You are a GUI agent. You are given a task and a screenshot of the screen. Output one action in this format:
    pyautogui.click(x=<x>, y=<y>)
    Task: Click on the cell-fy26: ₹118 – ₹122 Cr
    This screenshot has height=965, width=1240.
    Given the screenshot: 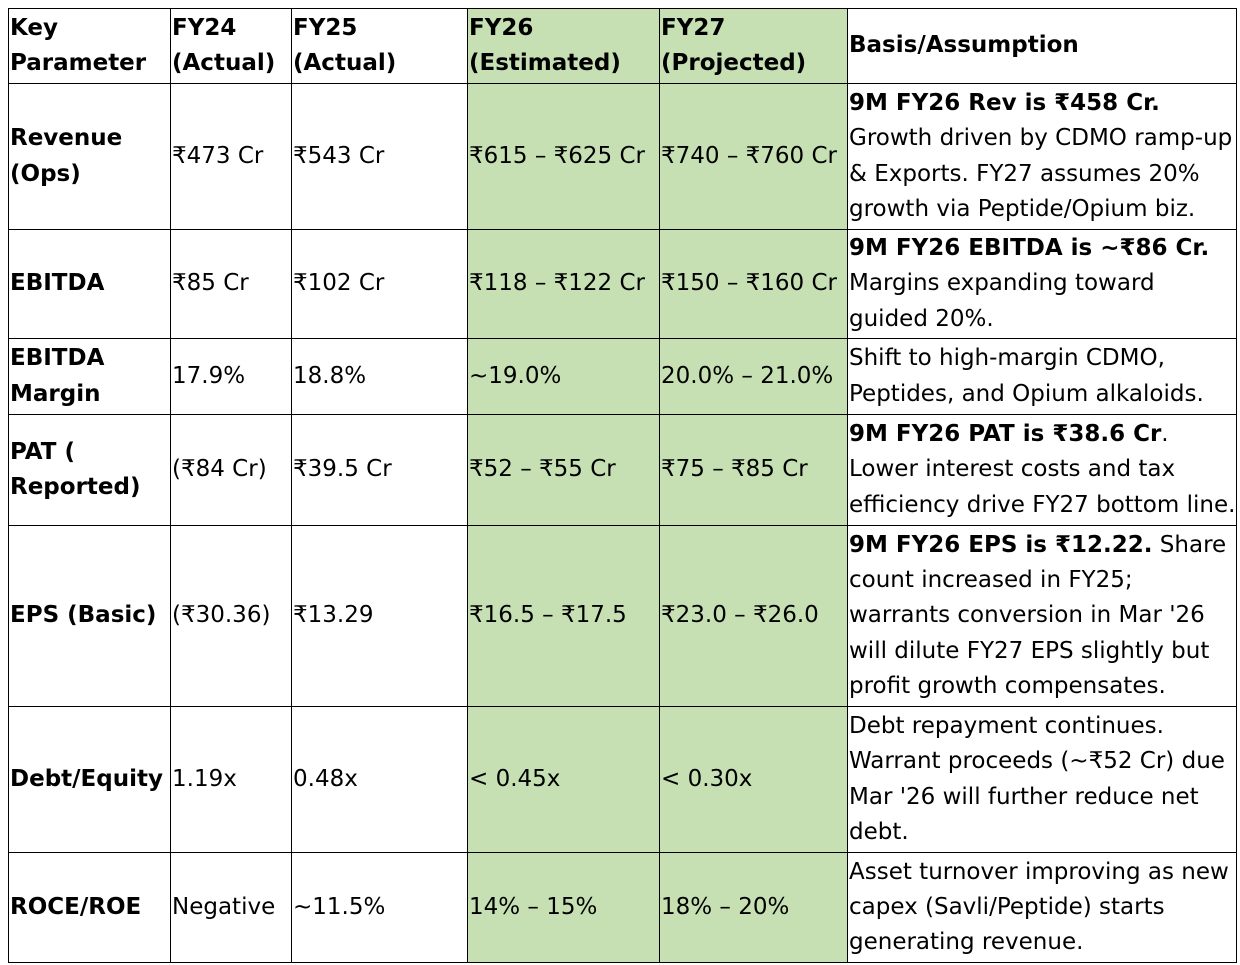 What is the action you would take?
    pyautogui.click(x=563, y=284)
    